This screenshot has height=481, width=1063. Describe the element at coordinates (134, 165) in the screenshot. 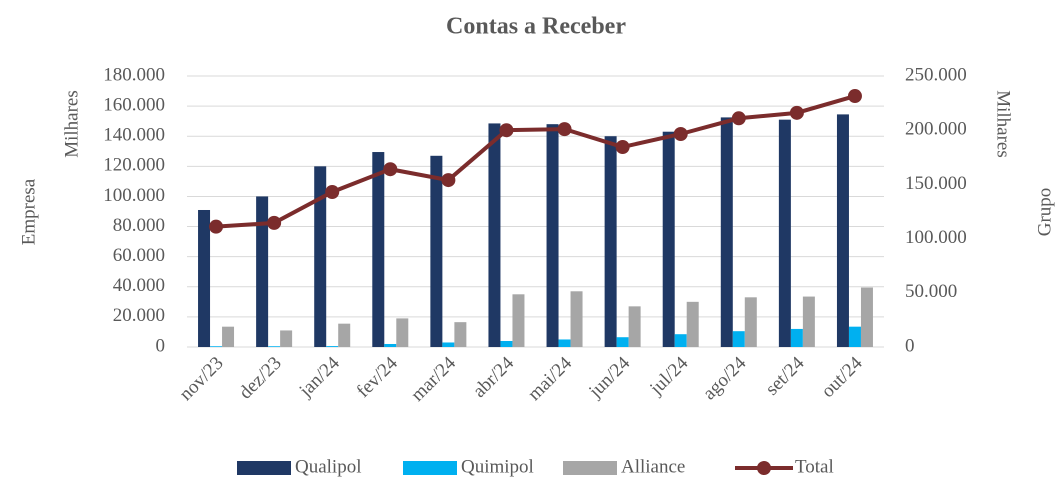

I see `y-tick-label: 120.000` at that location.